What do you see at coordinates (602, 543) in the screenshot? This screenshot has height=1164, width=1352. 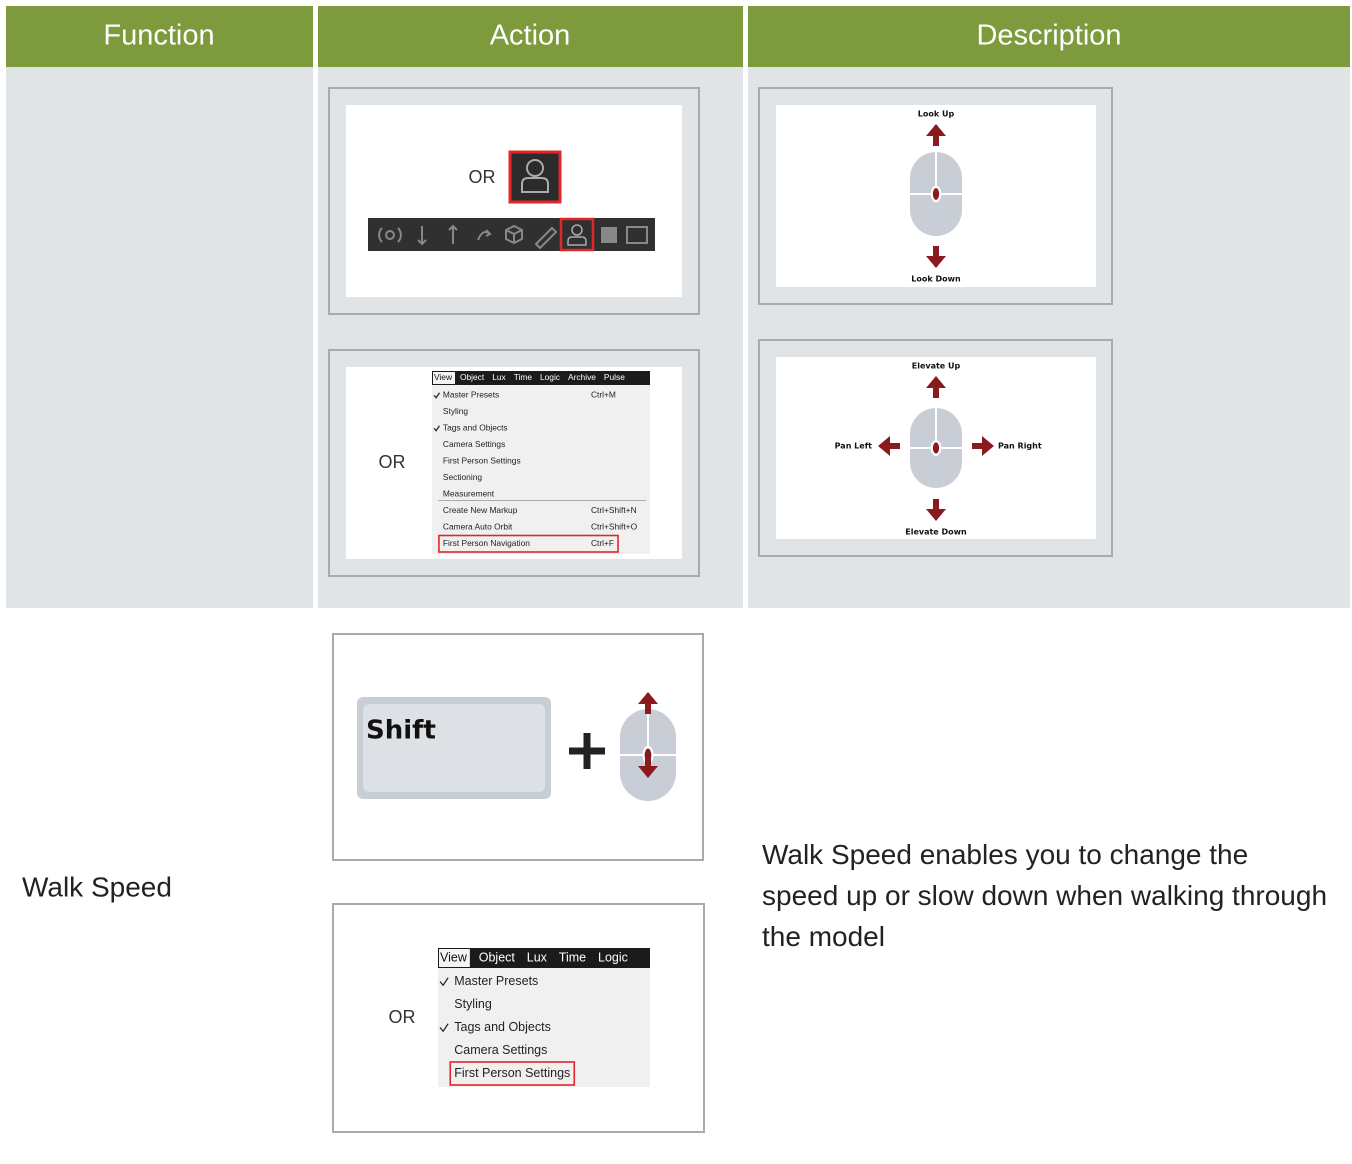 I see `shortcut: Ctrl+F` at bounding box center [602, 543].